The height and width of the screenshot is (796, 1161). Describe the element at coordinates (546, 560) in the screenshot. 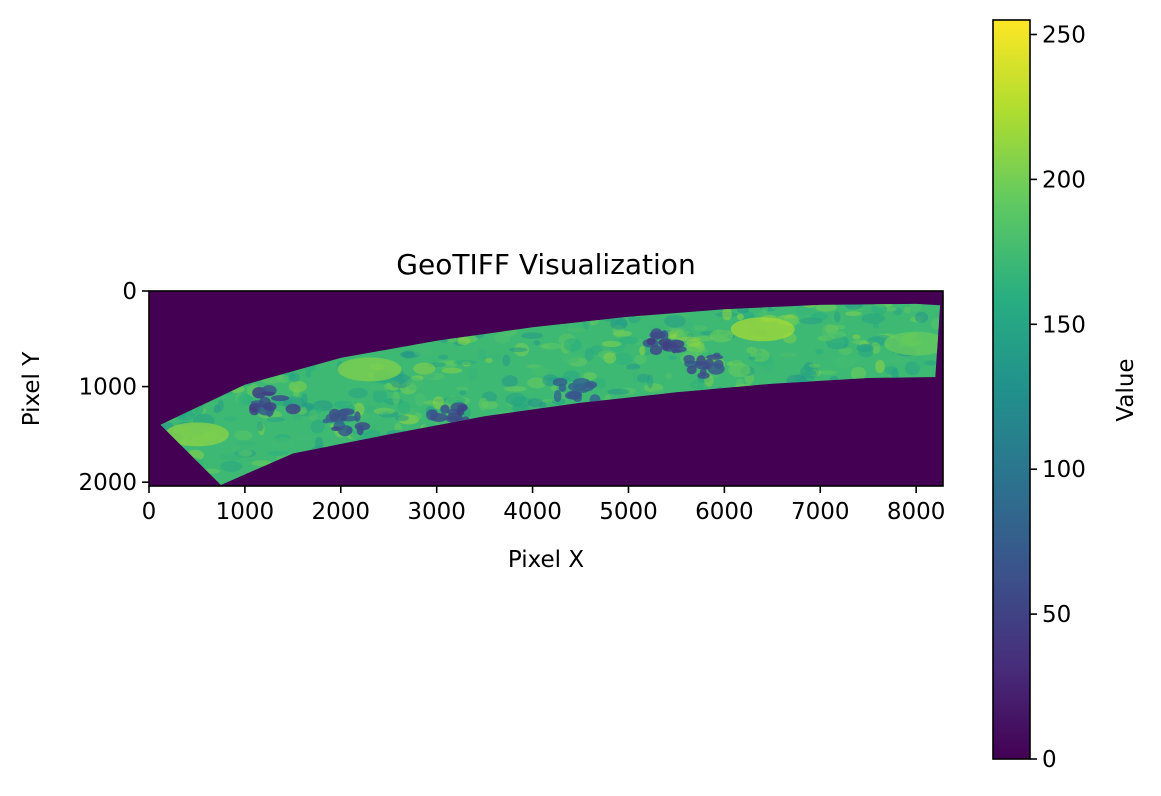

I see `x-axis-label: Pixel X` at that location.